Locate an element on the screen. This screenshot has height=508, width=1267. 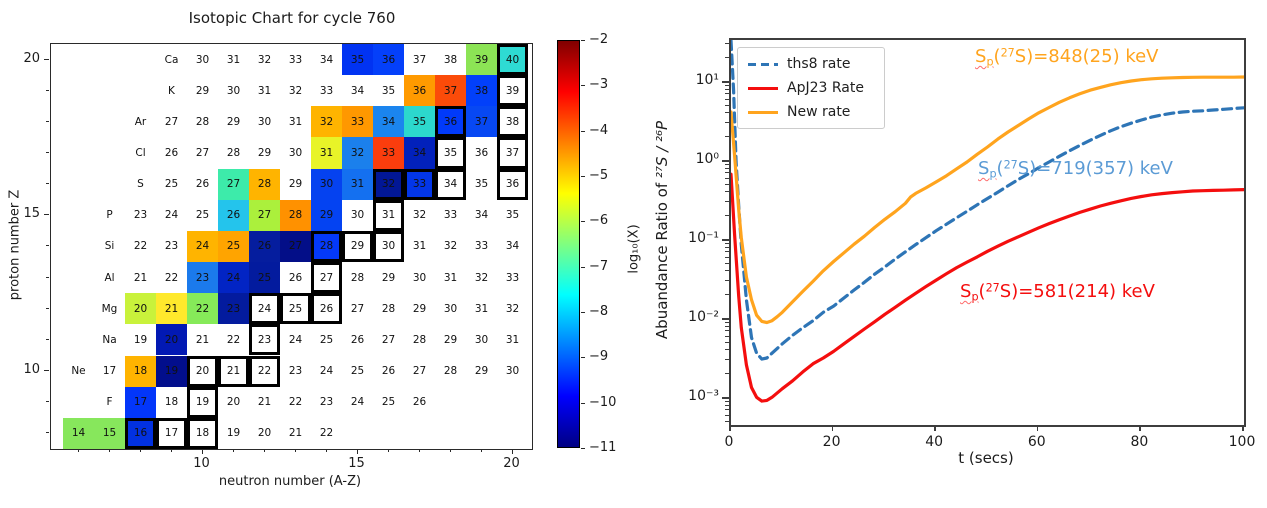
isotope-cell: 14 is located at coordinates (78, 433).